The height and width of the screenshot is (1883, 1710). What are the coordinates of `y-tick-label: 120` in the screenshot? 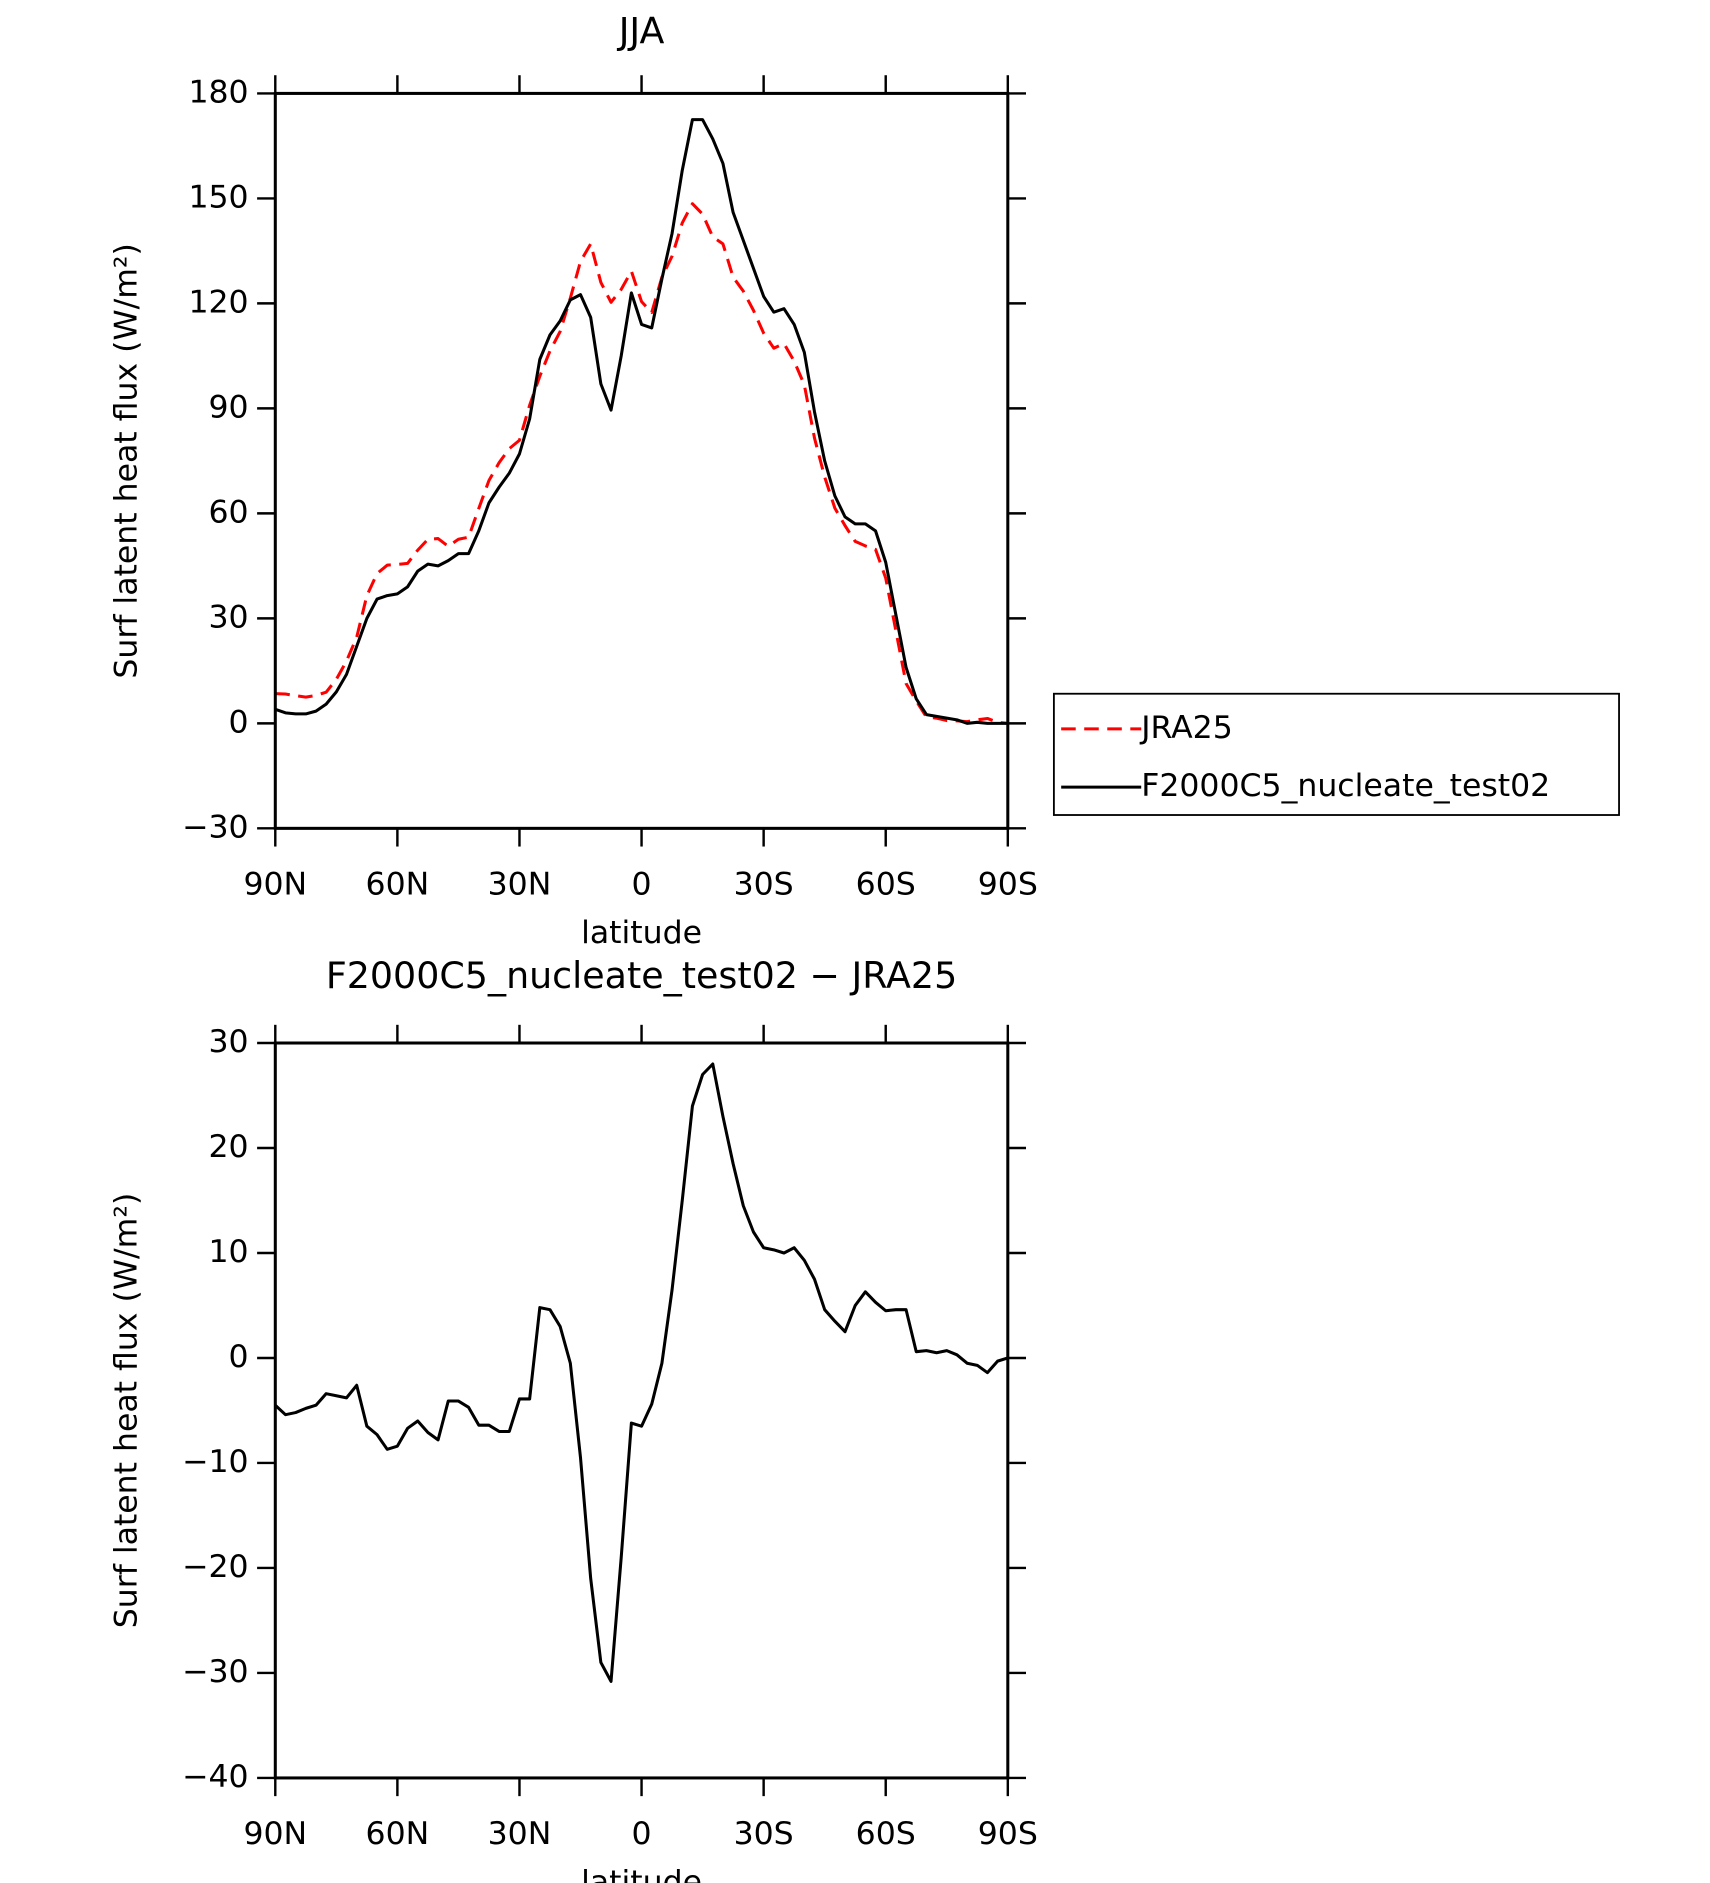 It's located at (218, 302).